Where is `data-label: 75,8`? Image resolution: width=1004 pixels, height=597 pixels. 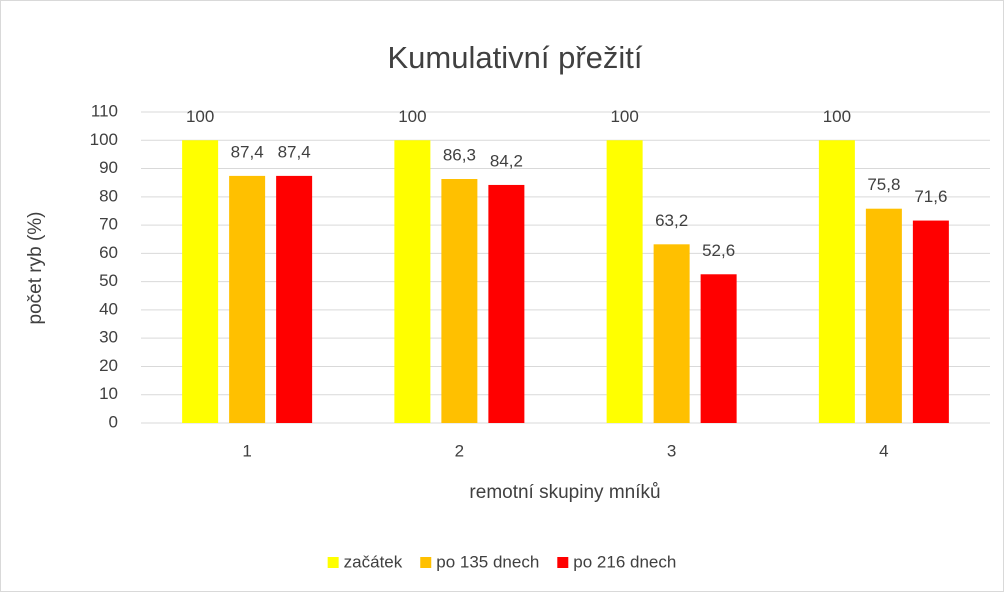 data-label: 75,8 is located at coordinates (883, 184).